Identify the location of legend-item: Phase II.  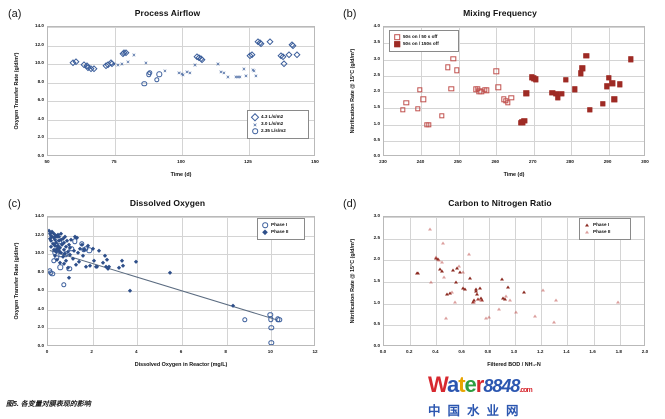
(281, 232).